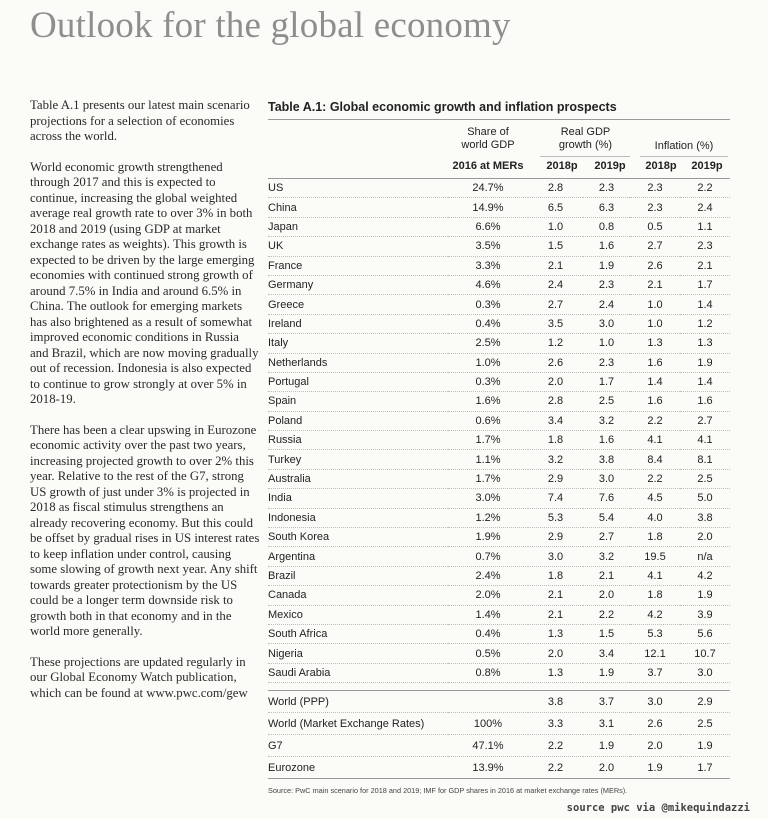 The width and height of the screenshot is (768, 819). I want to click on gdp-2018-cell: 2.1, so click(555, 595).